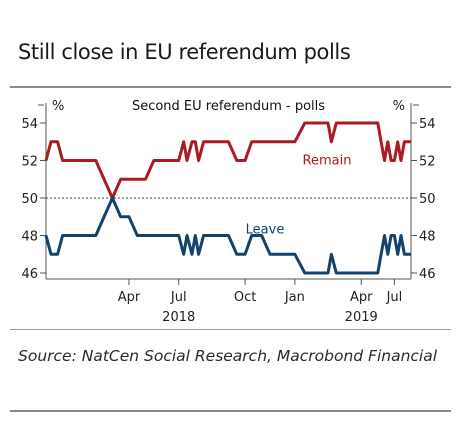  What do you see at coordinates (178, 317) in the screenshot?
I see `year-label: 2018` at bounding box center [178, 317].